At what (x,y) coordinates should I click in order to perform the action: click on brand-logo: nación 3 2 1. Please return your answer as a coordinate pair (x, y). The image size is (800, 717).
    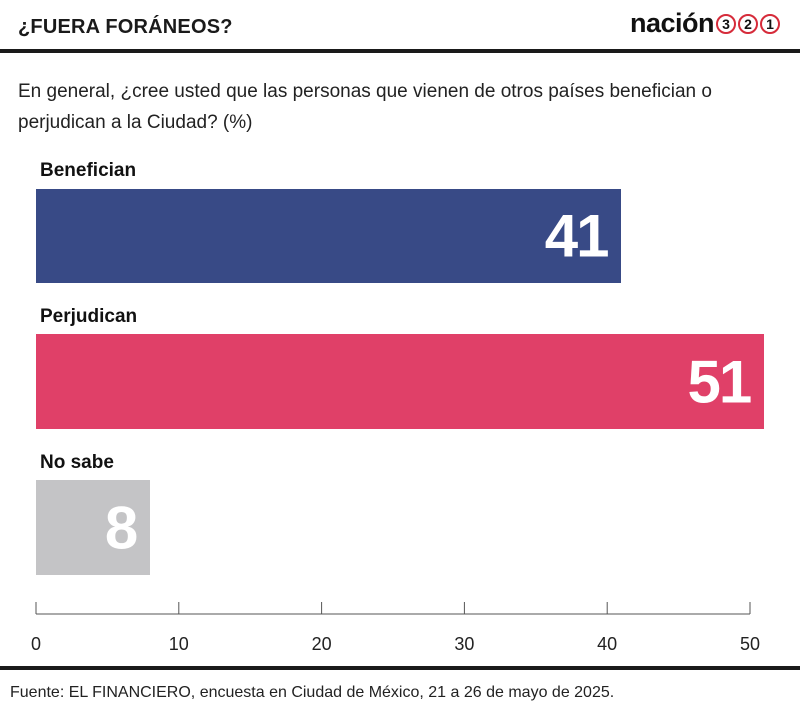
    Looking at the image, I should click on (705, 23).